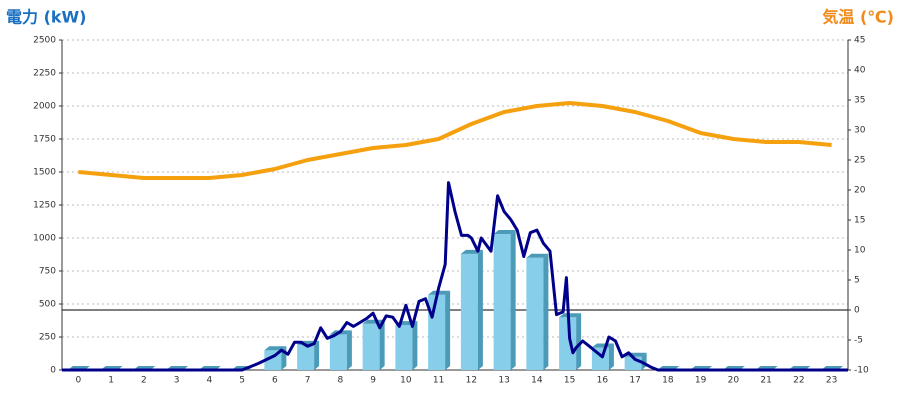 The height and width of the screenshot is (400, 900). What do you see at coordinates (53, 371) in the screenshot?
I see `y-tick-label: 0` at bounding box center [53, 371].